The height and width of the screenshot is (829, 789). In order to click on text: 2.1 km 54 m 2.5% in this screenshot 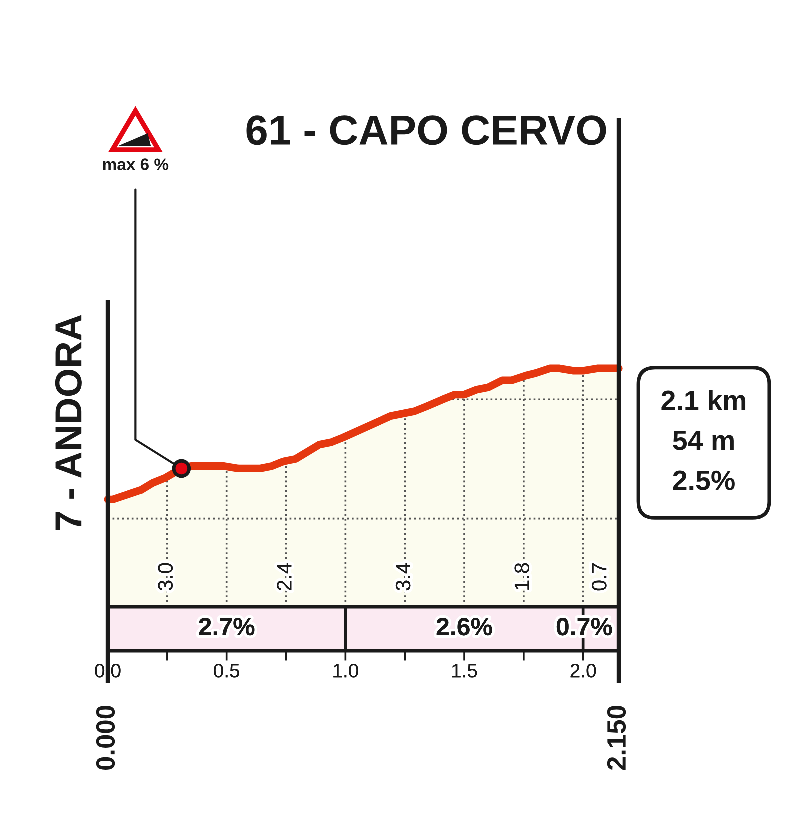, I will do `click(704, 440)`.